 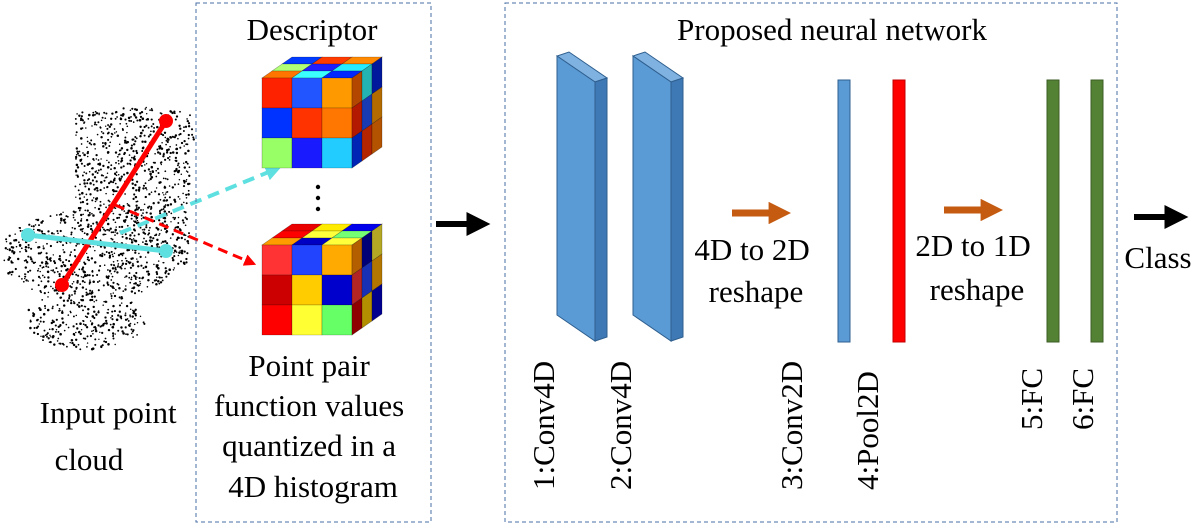 I want to click on layer-pool2d, so click(x=899, y=211).